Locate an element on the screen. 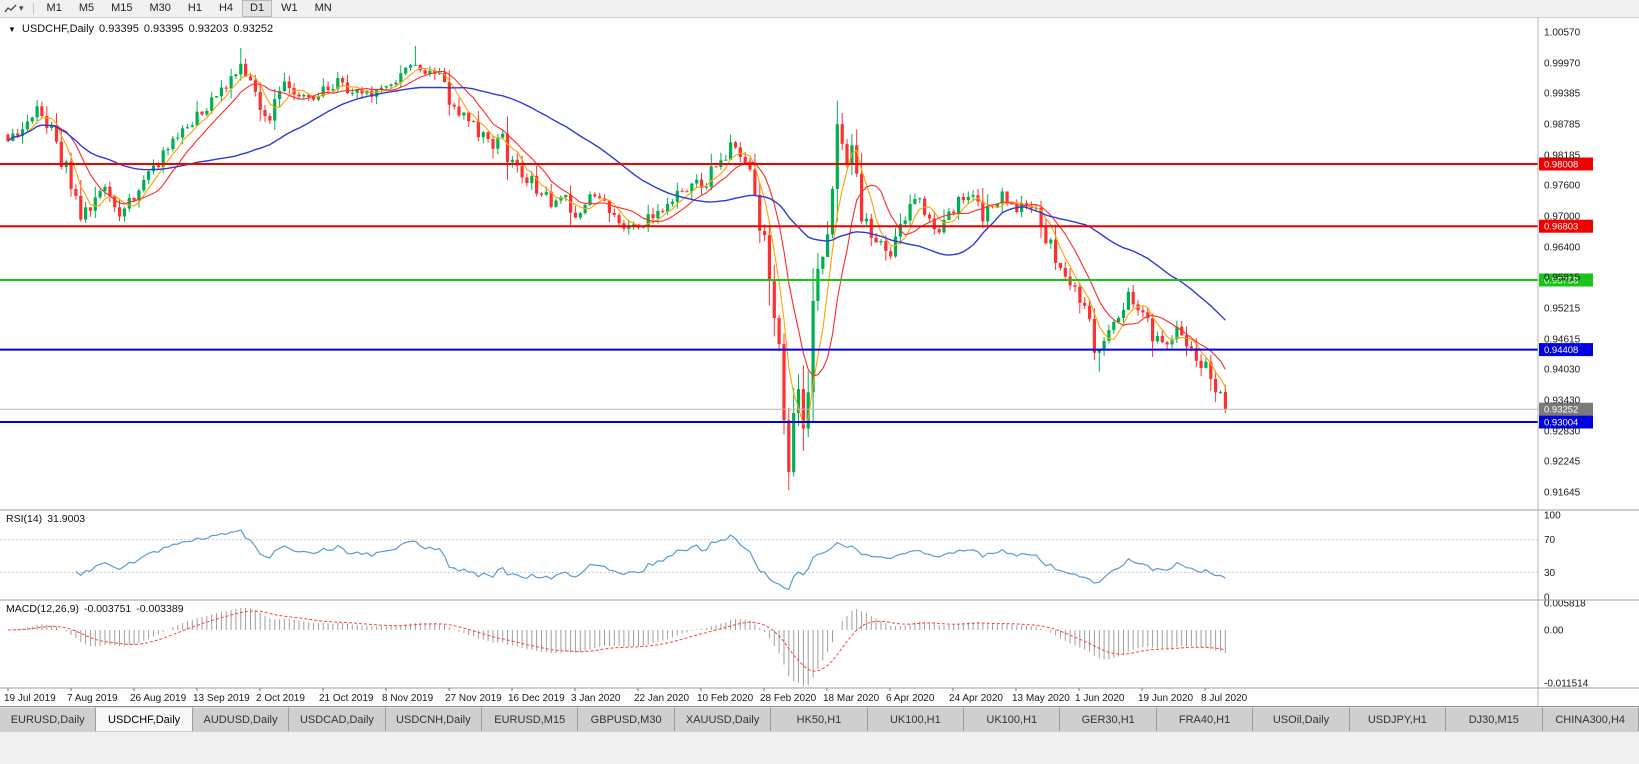 The image size is (1639, 764). chart-tab-xauusd-daily: XAUUSD,Daily is located at coordinates (723, 719).